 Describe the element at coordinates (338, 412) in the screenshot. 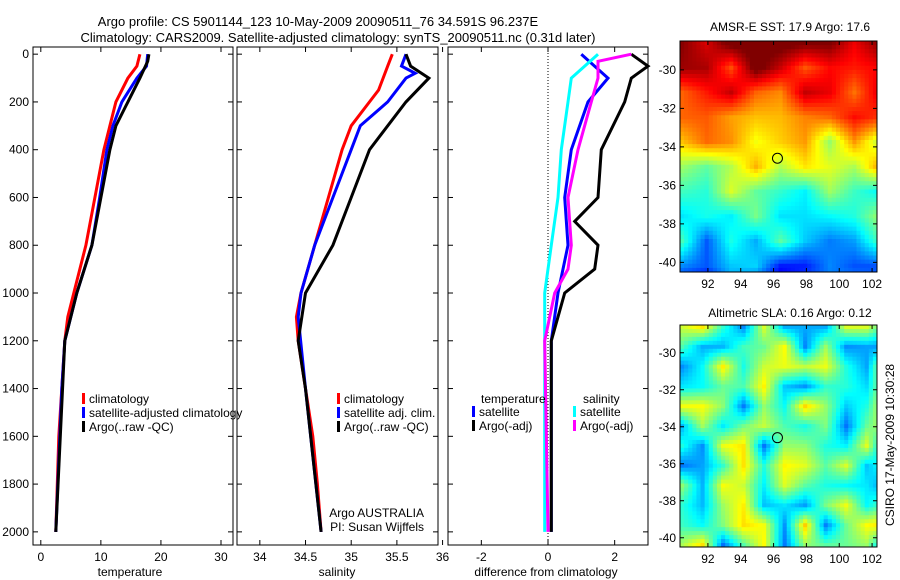

I see `sal-legend-1-swatch` at that location.